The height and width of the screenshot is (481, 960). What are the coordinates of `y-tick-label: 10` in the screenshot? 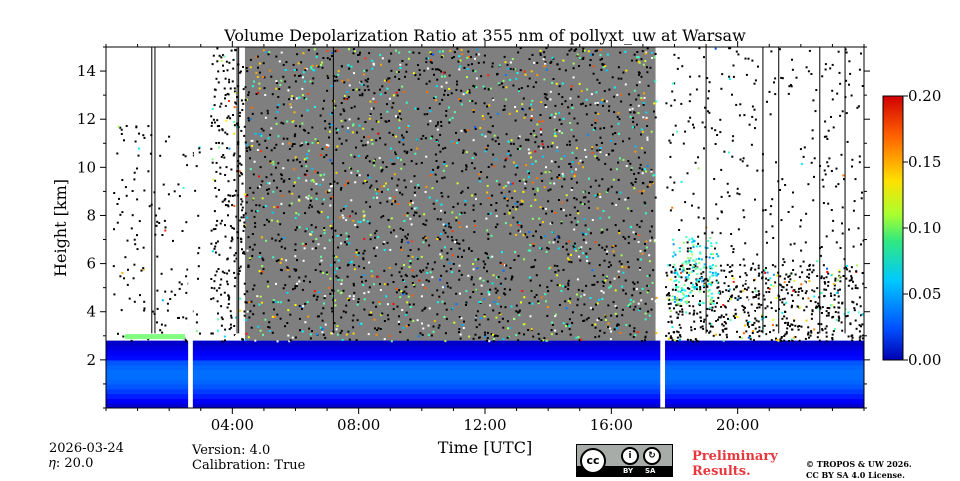 It's located at (86, 167).